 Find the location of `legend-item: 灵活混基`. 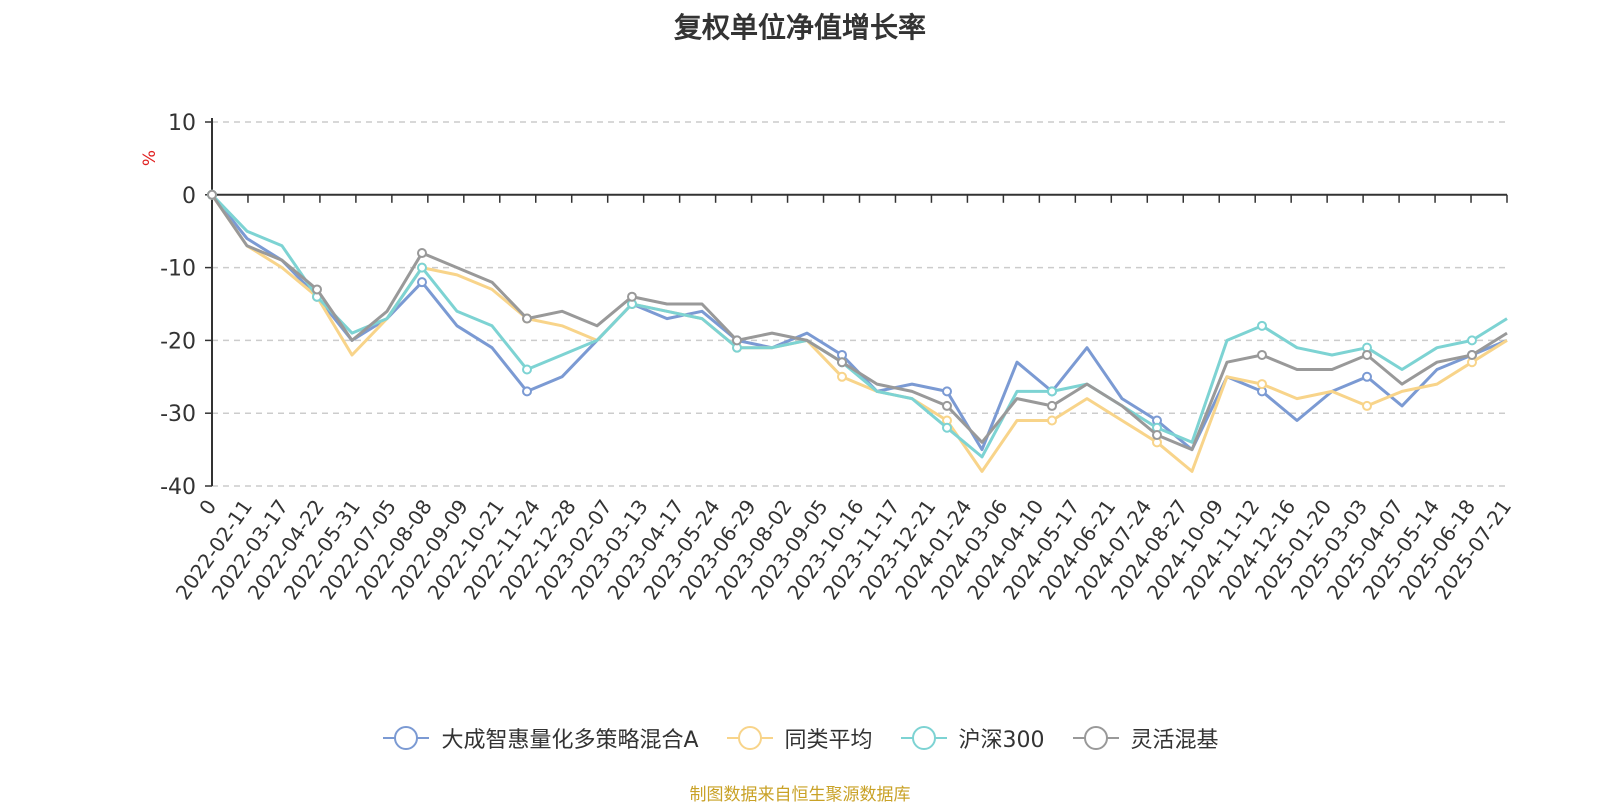

legend-item: 灵活混基 is located at coordinates (1145, 738).